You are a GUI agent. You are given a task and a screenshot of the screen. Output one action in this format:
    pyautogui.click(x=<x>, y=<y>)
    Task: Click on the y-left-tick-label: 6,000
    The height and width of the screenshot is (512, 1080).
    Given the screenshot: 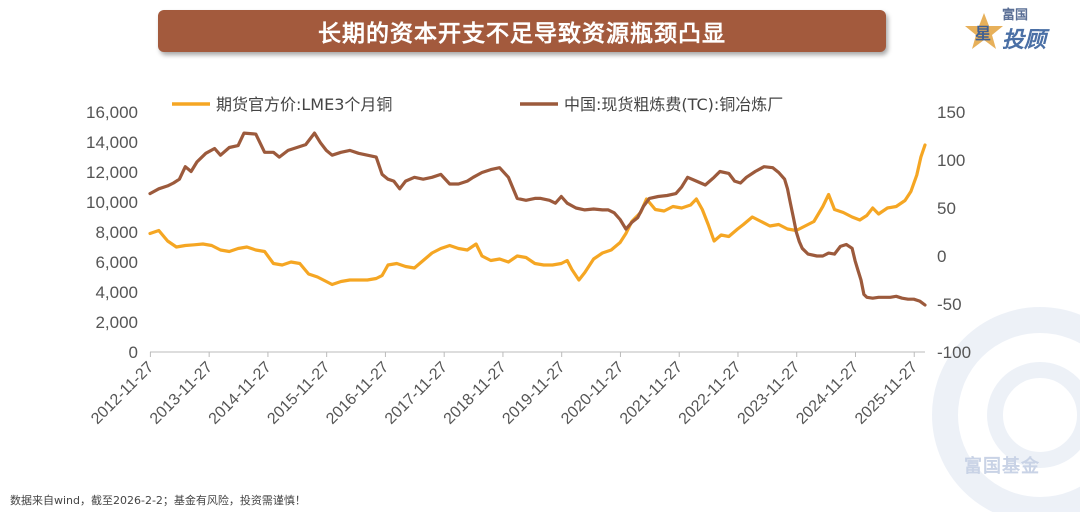 What is the action you would take?
    pyautogui.click(x=116, y=262)
    